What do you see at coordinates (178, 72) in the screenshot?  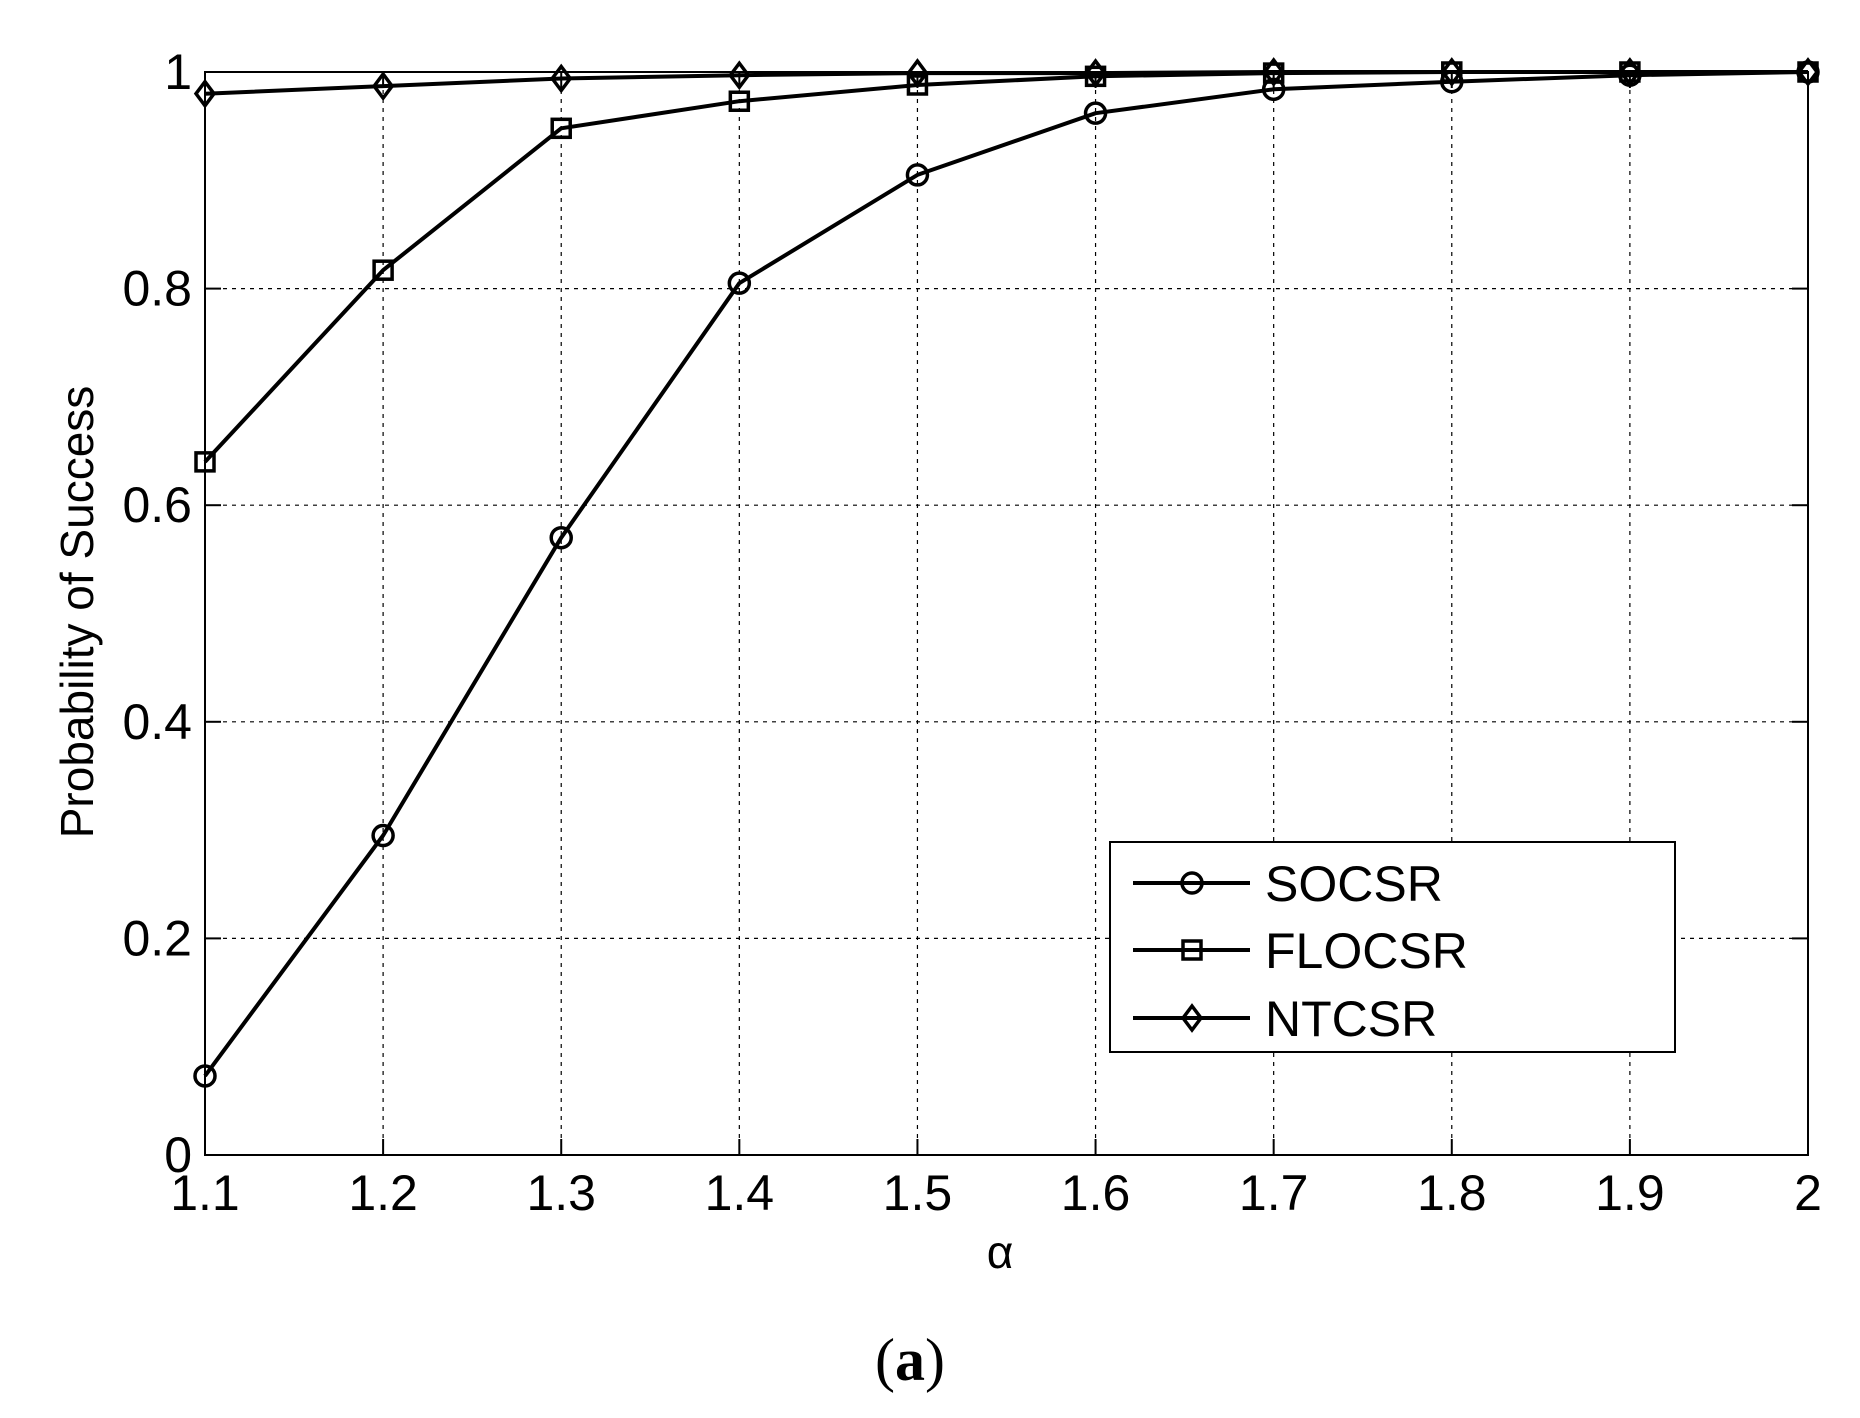 I see `y-tick-label: 1` at bounding box center [178, 72].